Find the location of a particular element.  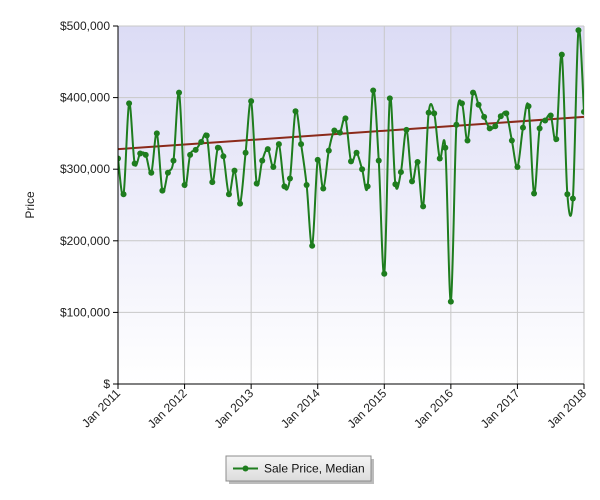

legend-swatch-marker is located at coordinates (245, 468).